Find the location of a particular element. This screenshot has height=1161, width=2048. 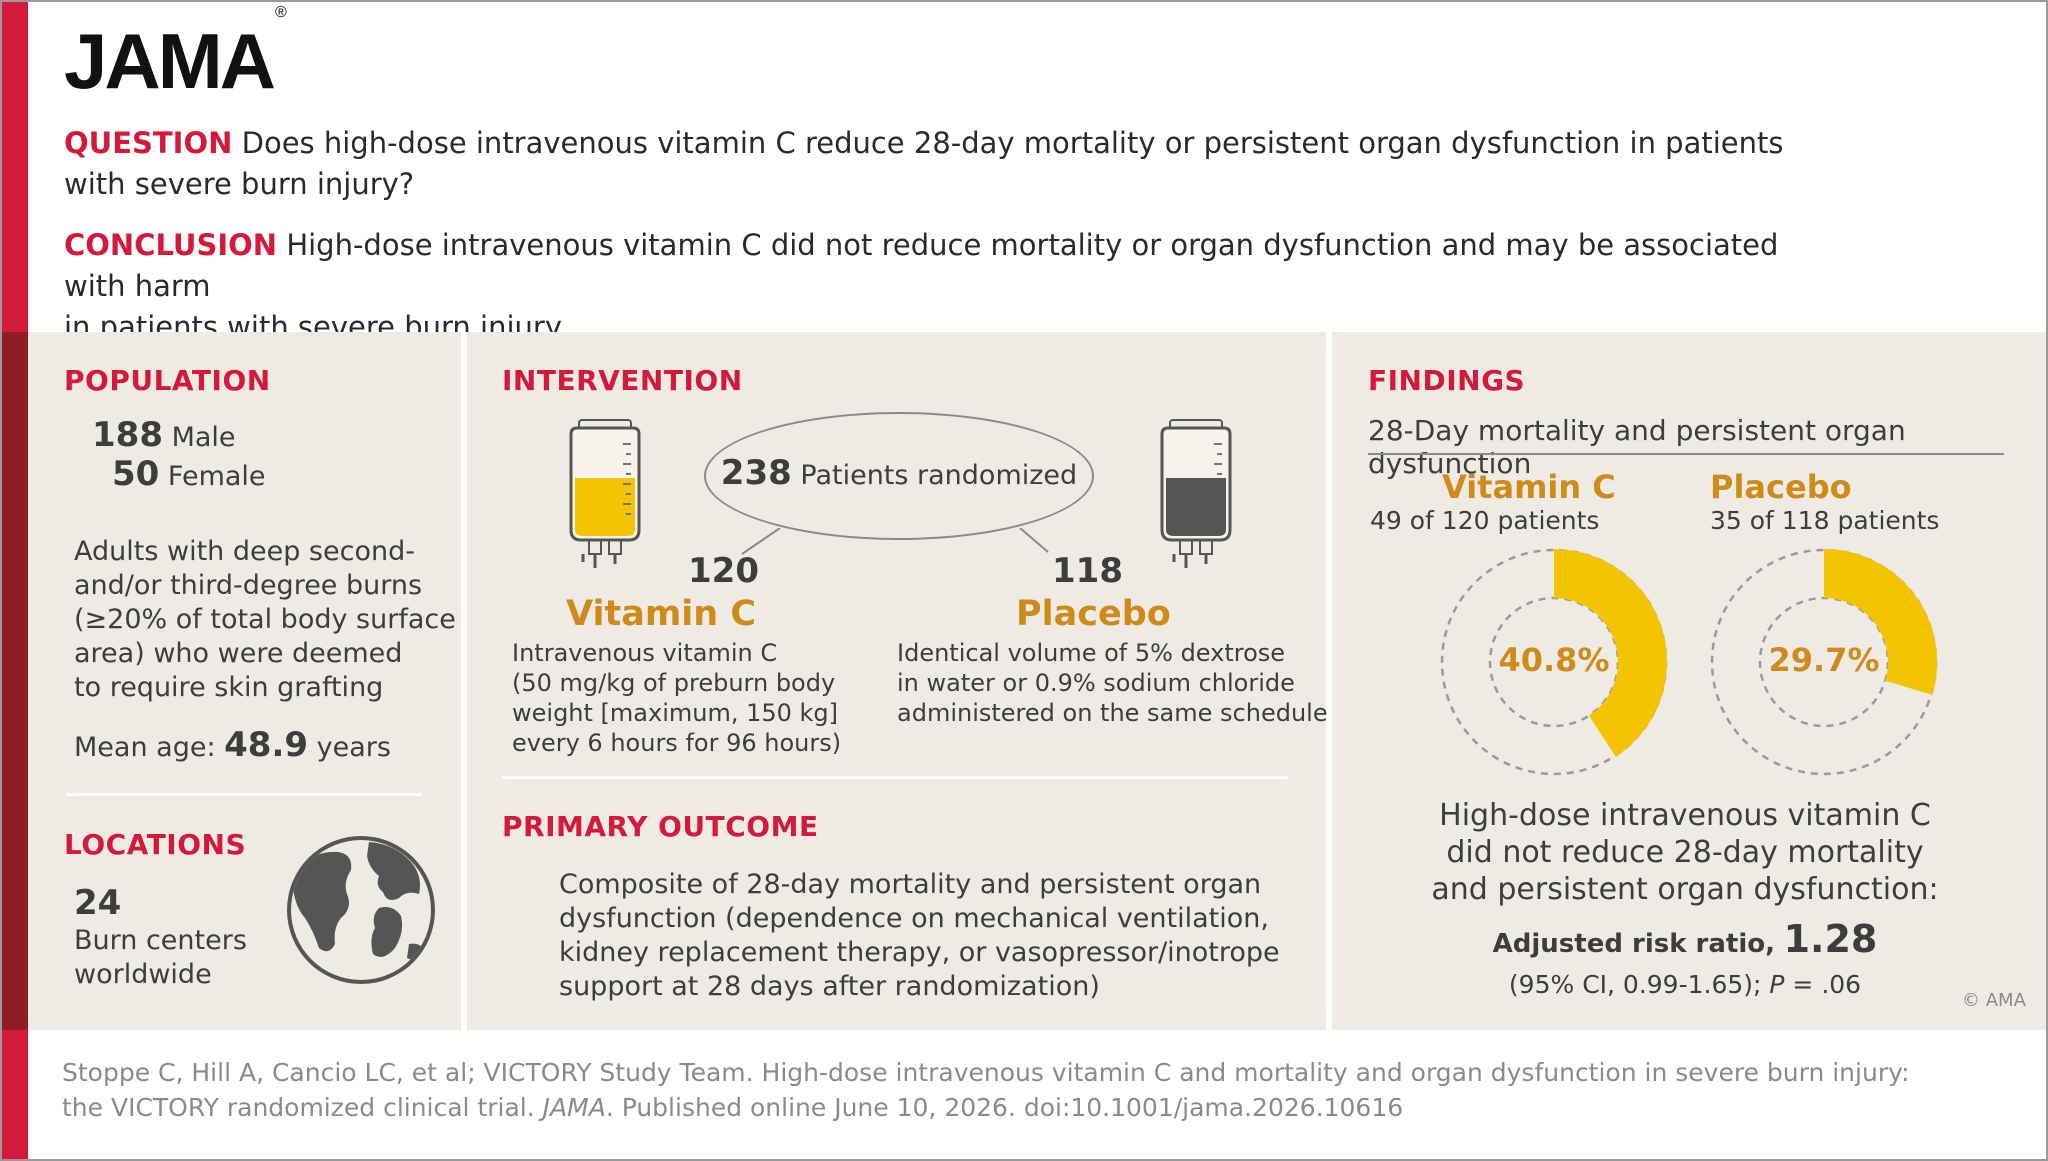

vitamin-c-count: 120 is located at coordinates (723, 571).